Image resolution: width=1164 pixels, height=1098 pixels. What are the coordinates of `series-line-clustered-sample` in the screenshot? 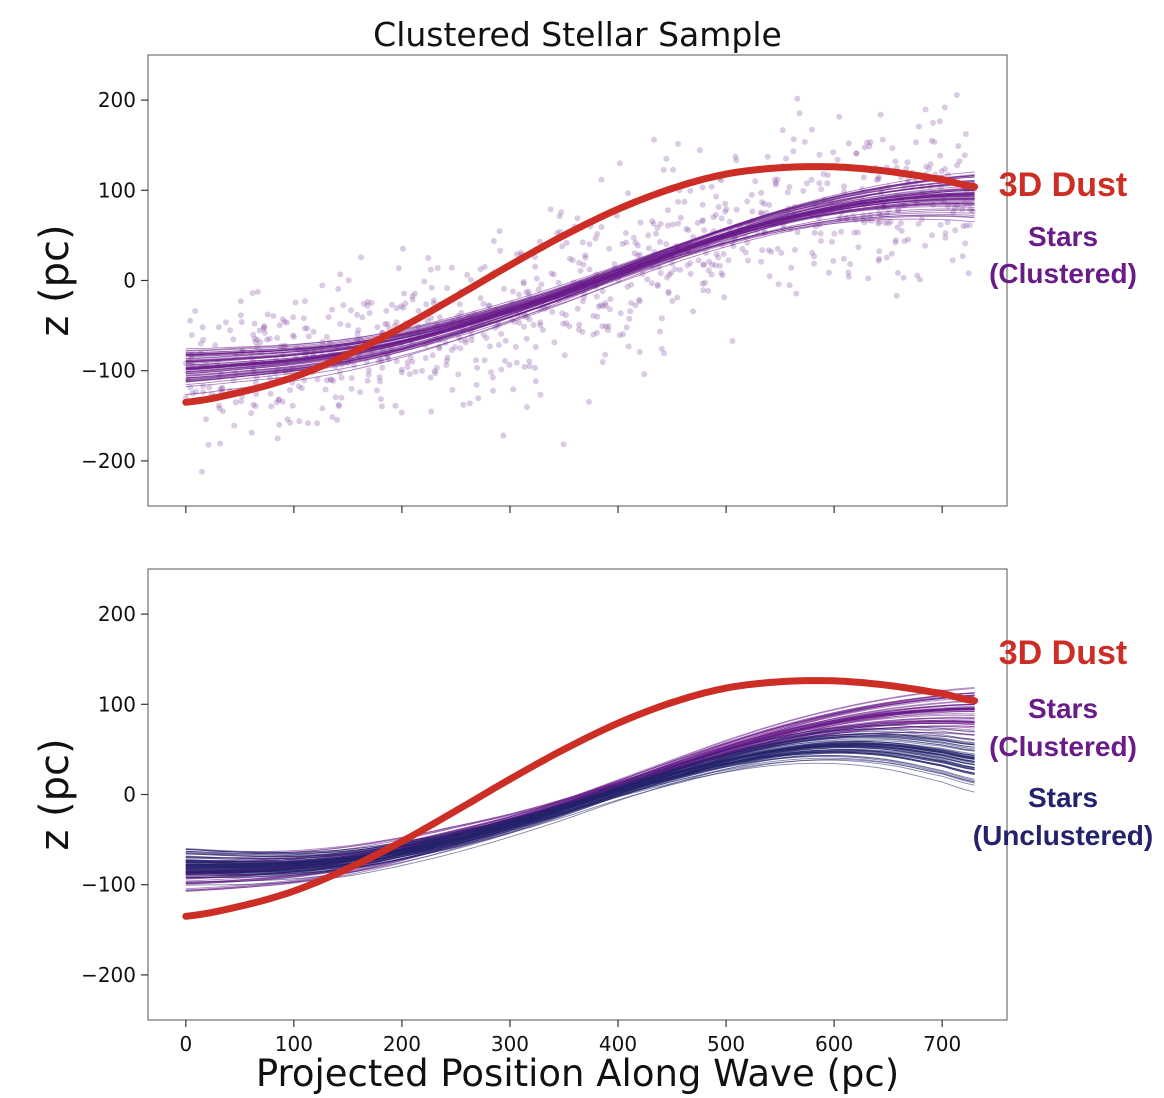 It's located at (580, 792).